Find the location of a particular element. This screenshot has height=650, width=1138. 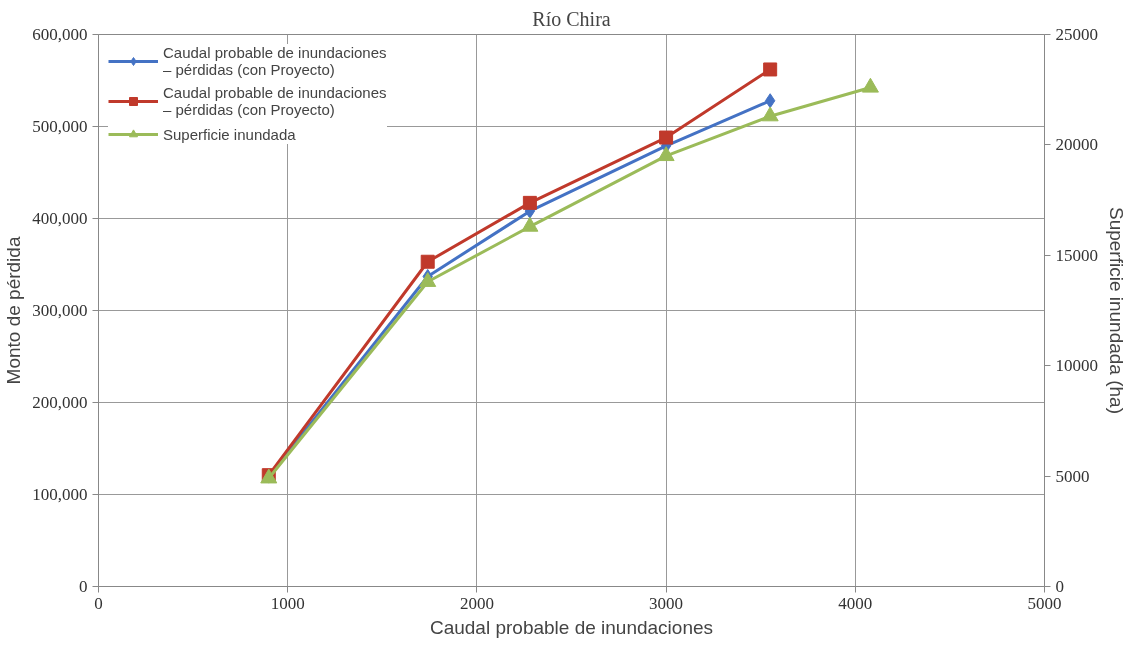

y-tick-label: 200,000 is located at coordinates (60, 402).